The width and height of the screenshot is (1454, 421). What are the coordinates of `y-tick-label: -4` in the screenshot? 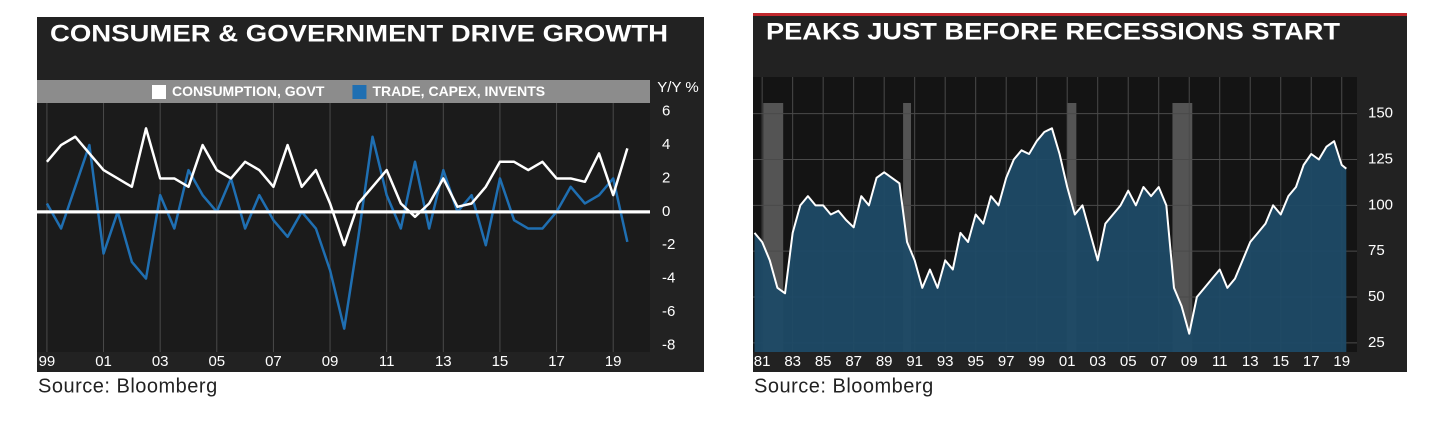 It's located at (668, 278).